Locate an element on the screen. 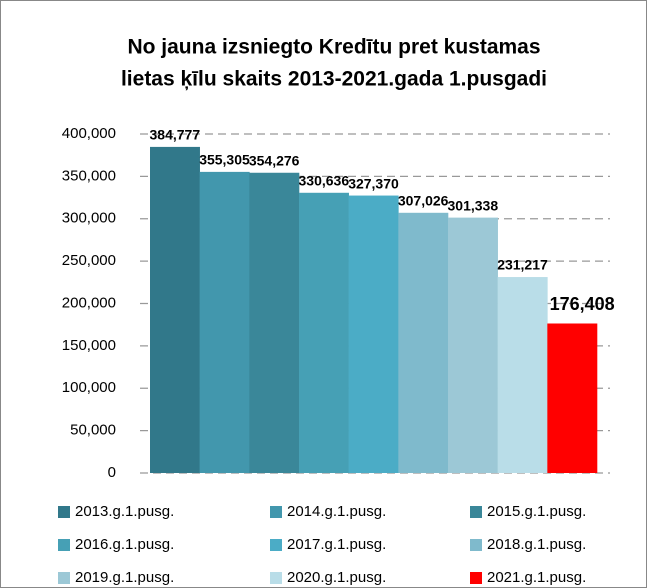  legend-label: 2013.g.1.pusg. is located at coordinates (124, 511).